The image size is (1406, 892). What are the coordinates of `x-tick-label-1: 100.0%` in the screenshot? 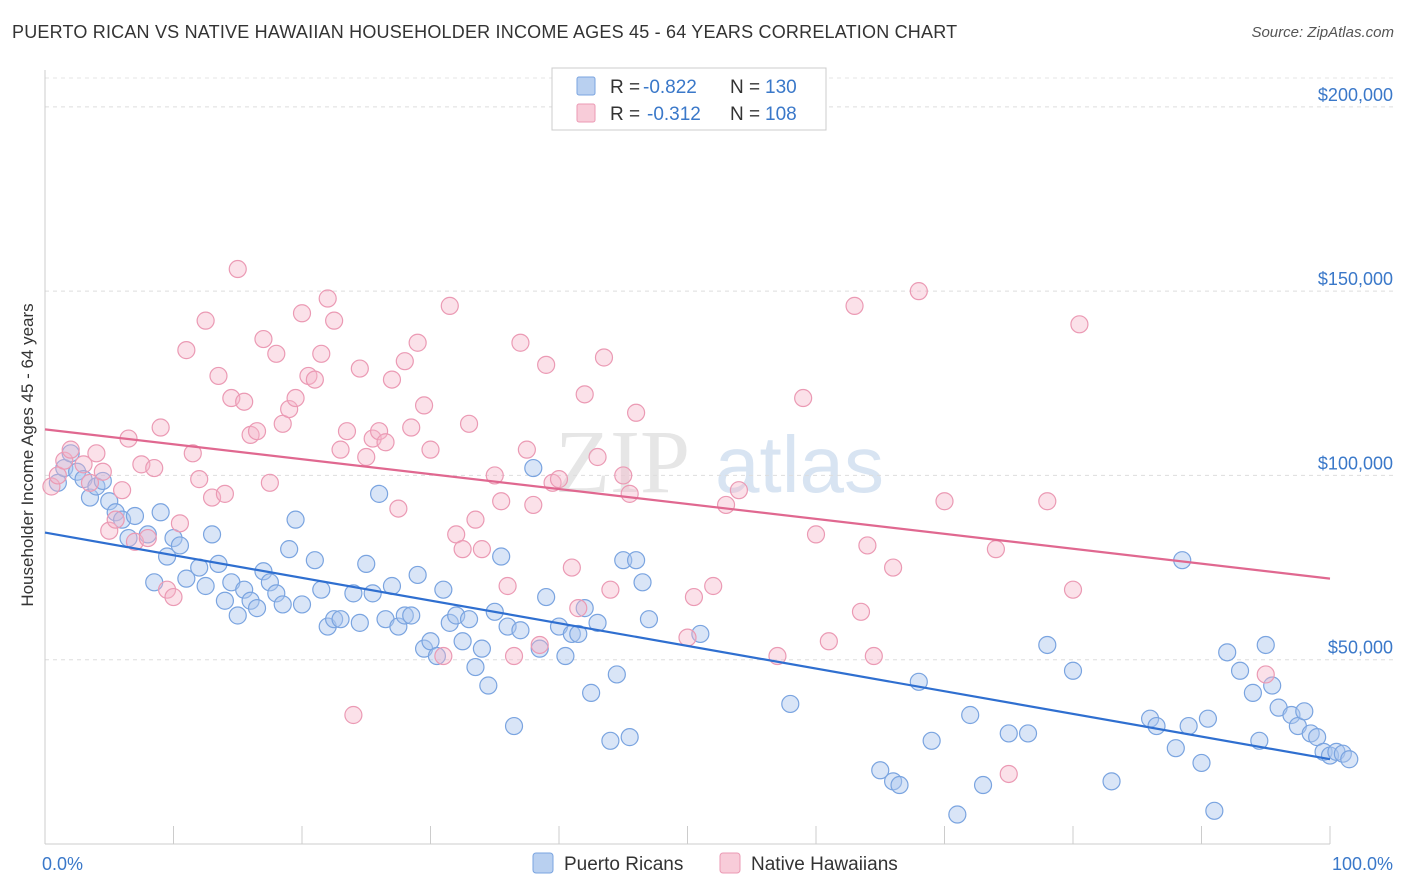 It's located at (1362, 864).